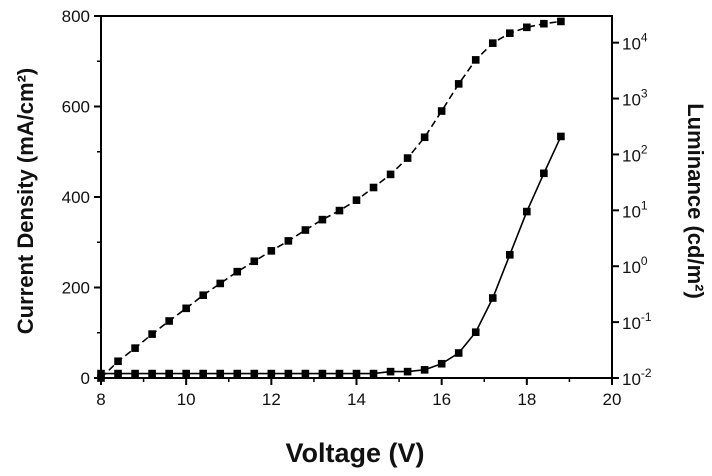  I want to click on y-right-tick-label: 10⁻¹, so click(637, 321).